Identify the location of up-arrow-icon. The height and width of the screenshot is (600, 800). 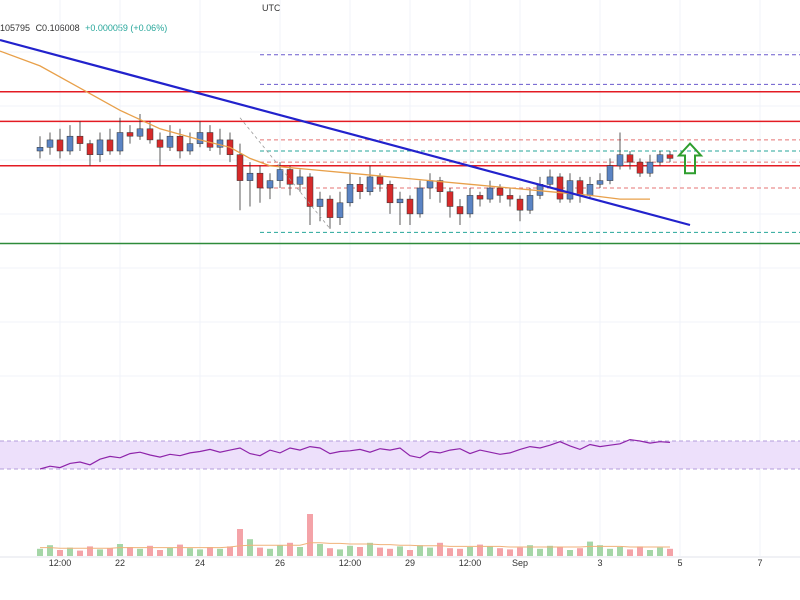
(690, 158).